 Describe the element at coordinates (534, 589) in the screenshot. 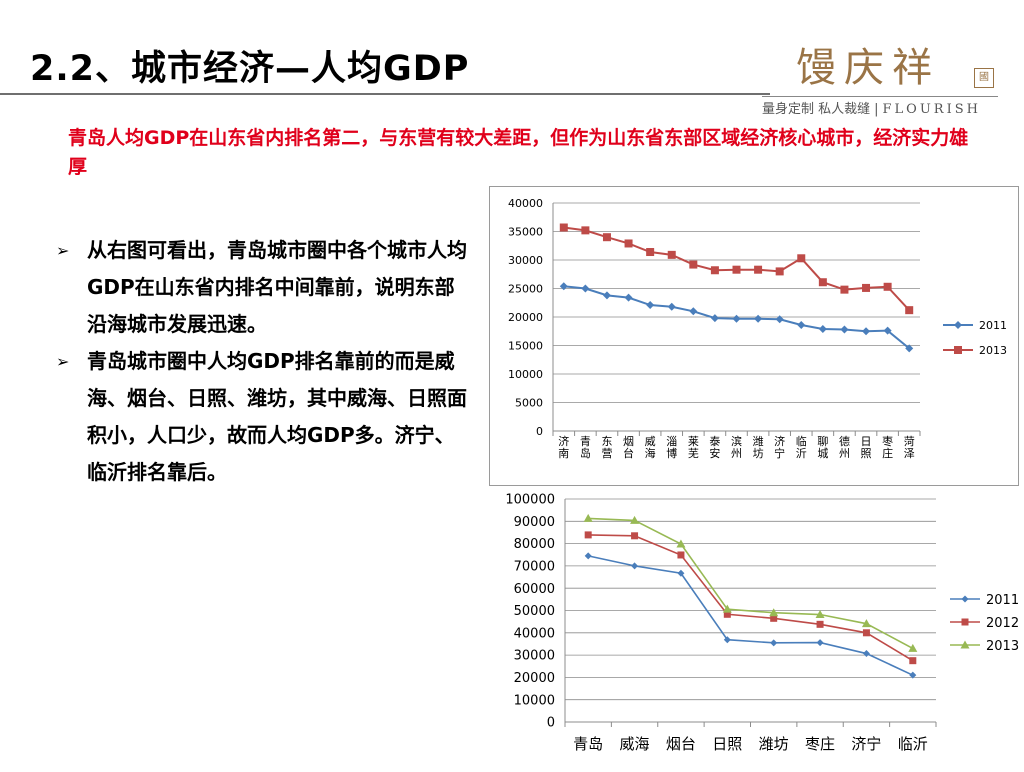

I see `y-tick-label: 60000` at that location.